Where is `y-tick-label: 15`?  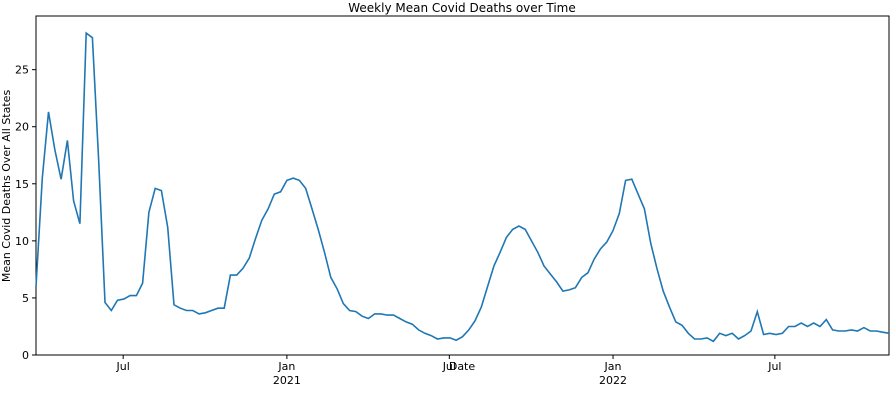 y-tick-label: 15 is located at coordinates (22, 184).